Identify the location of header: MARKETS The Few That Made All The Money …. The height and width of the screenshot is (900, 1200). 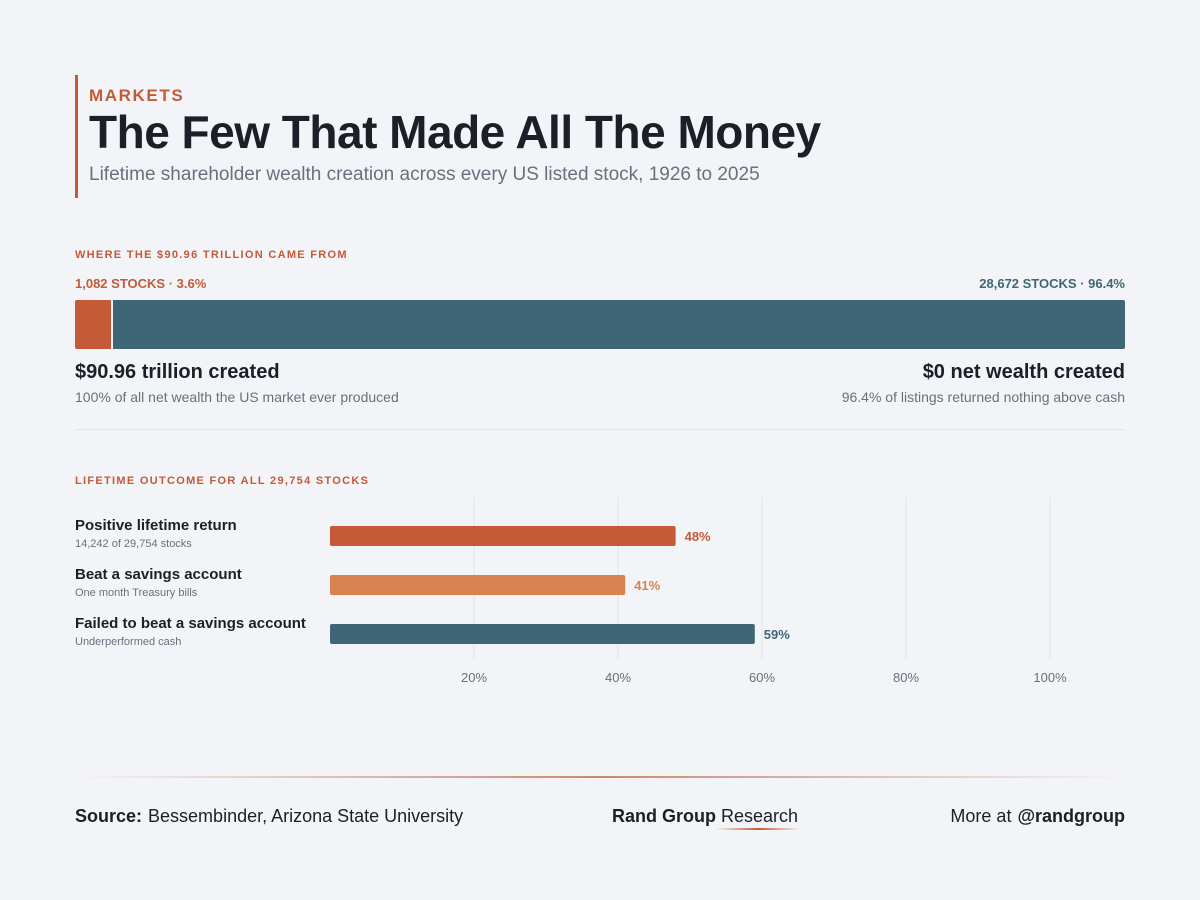
(575, 136).